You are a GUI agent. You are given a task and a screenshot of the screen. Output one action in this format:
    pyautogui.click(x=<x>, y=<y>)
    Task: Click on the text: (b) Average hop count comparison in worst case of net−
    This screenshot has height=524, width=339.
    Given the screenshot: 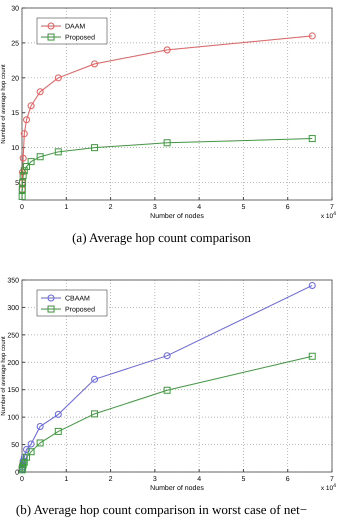 What is the action you would take?
    pyautogui.click(x=162, y=509)
    